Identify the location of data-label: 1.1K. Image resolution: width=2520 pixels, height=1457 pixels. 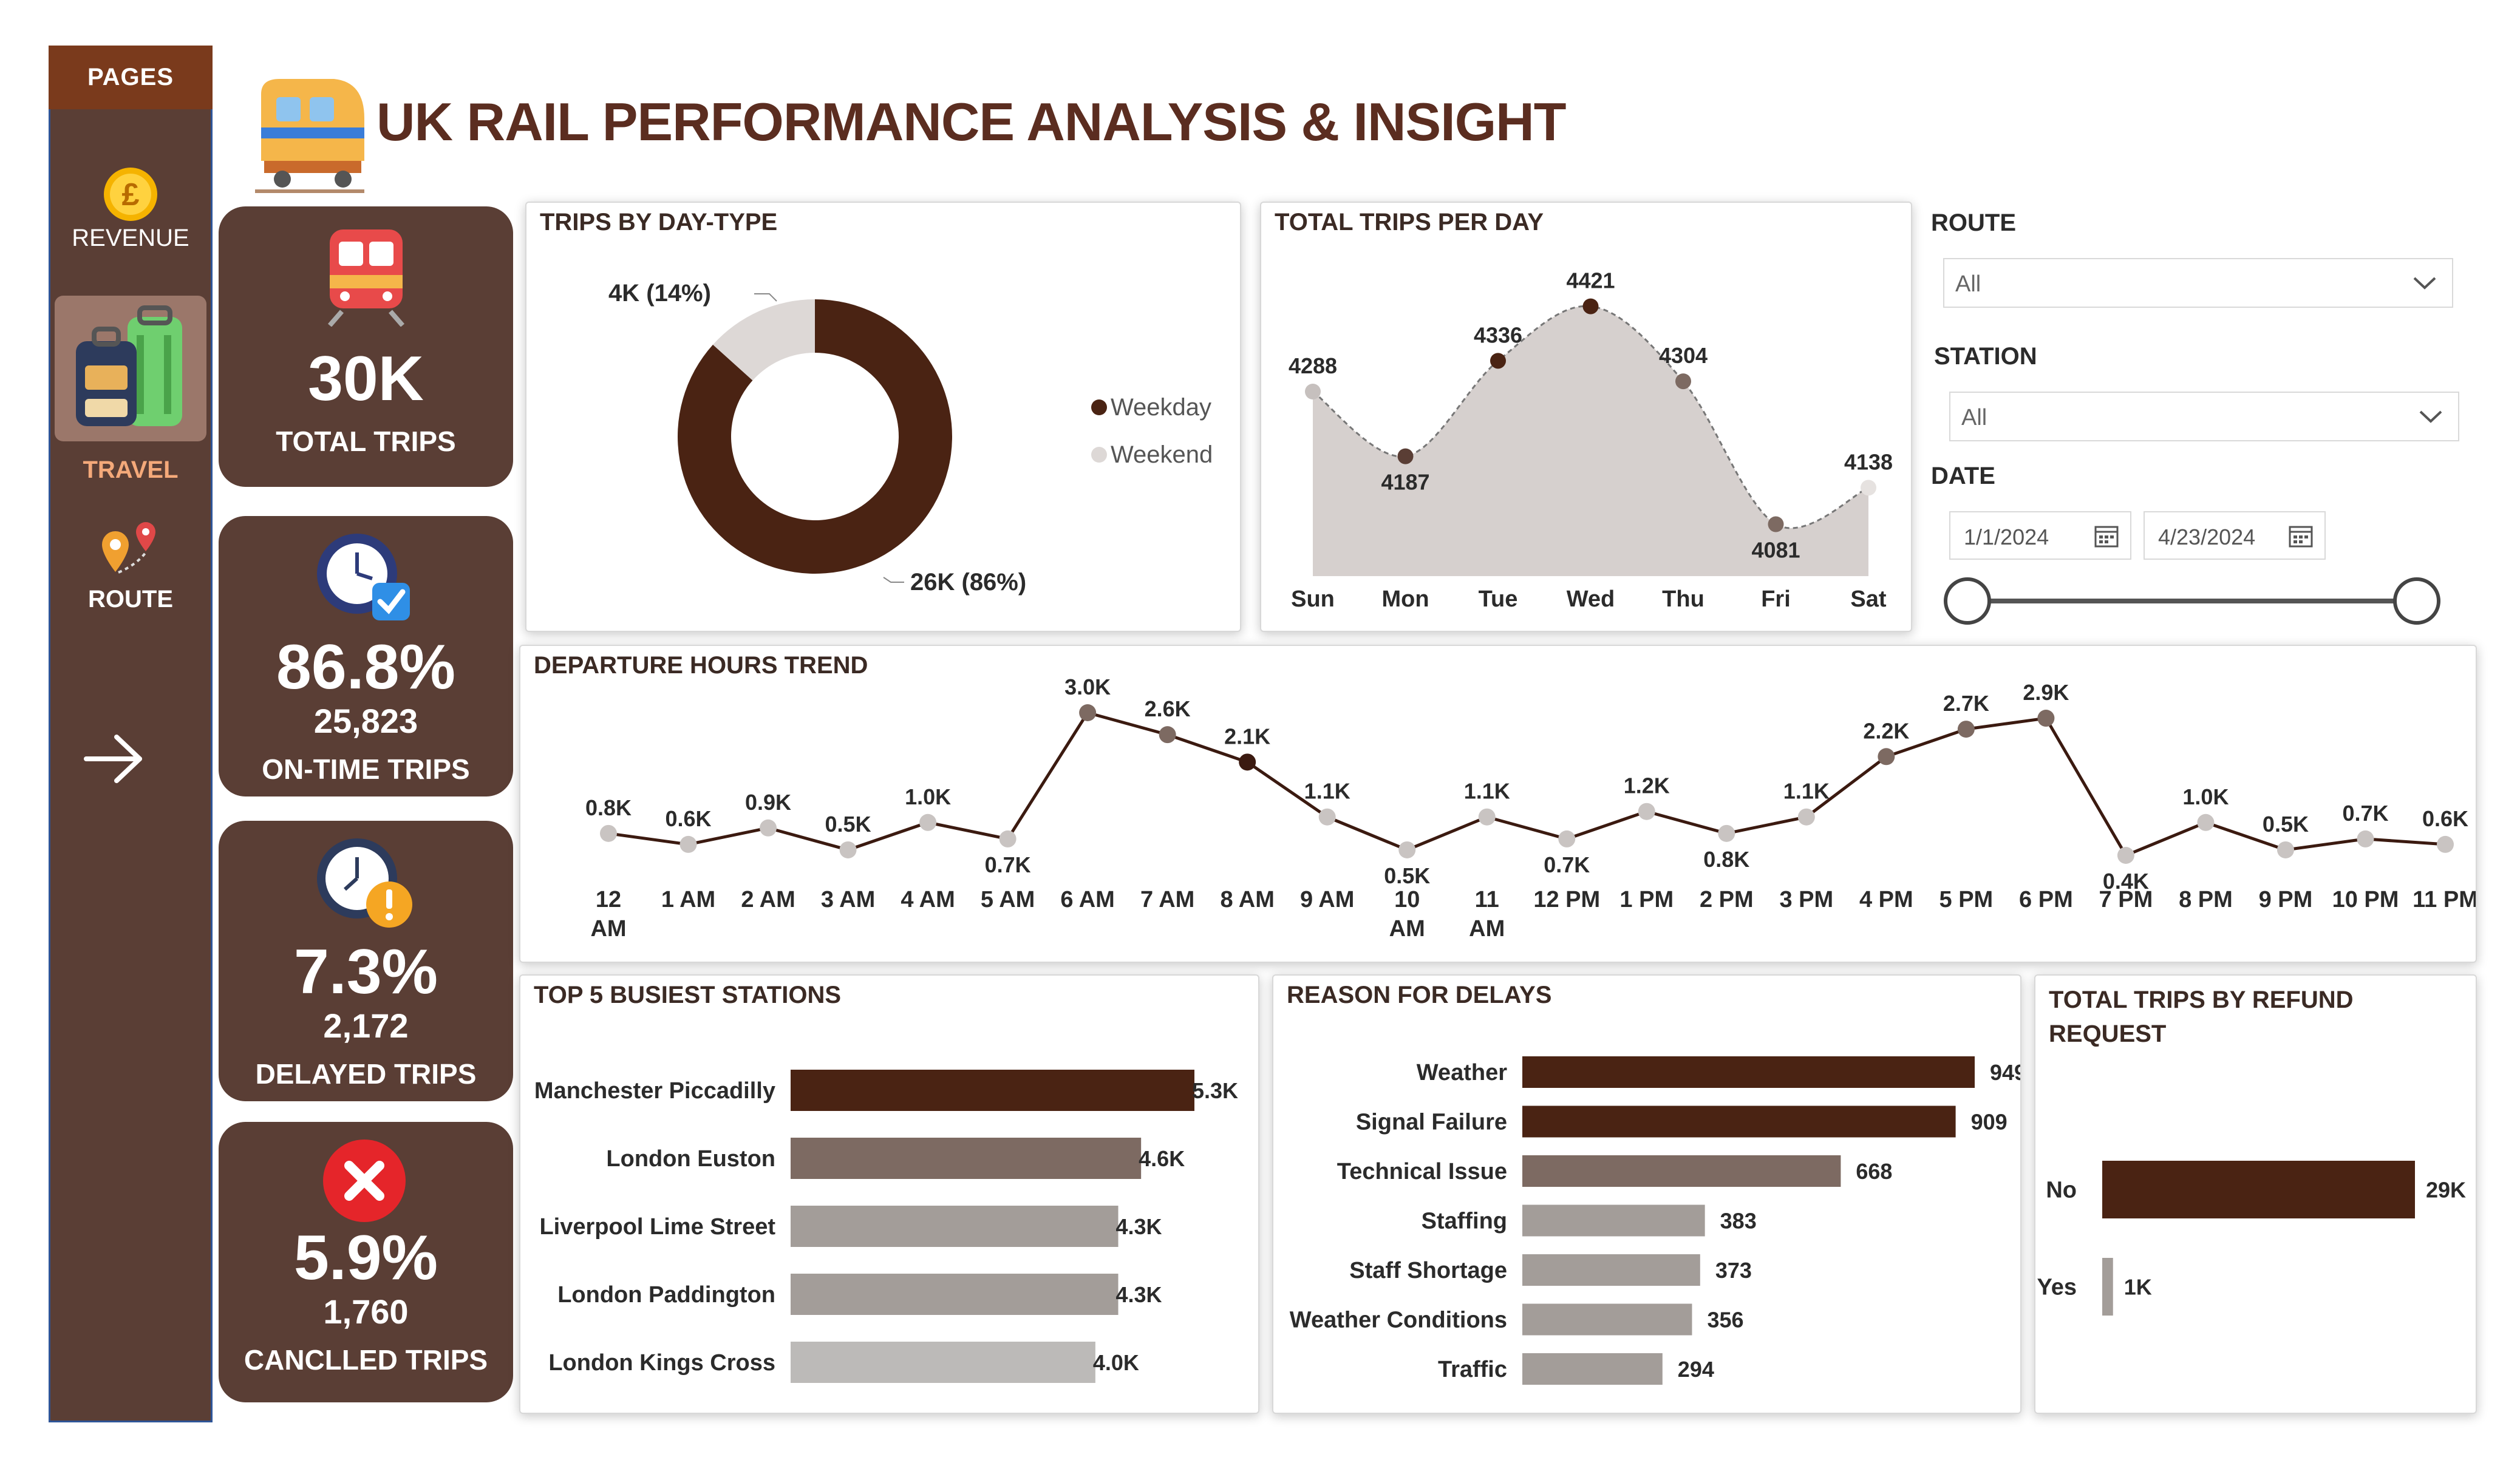
(1806, 791).